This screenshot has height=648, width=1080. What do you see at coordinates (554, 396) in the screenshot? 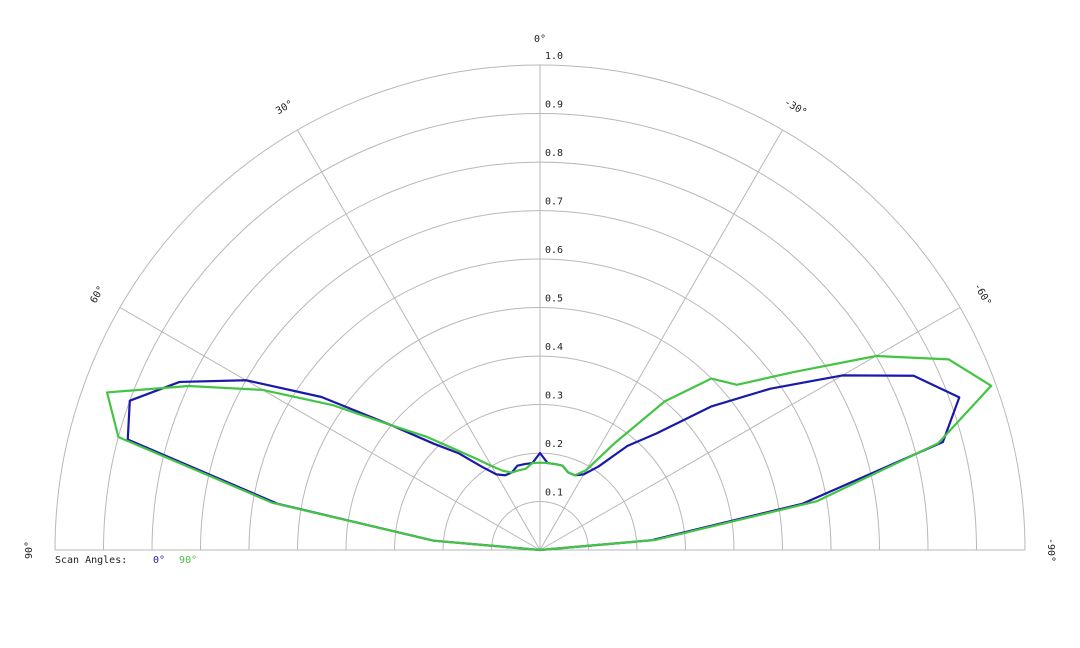
I see `r-tick-label: 0.3` at bounding box center [554, 396].